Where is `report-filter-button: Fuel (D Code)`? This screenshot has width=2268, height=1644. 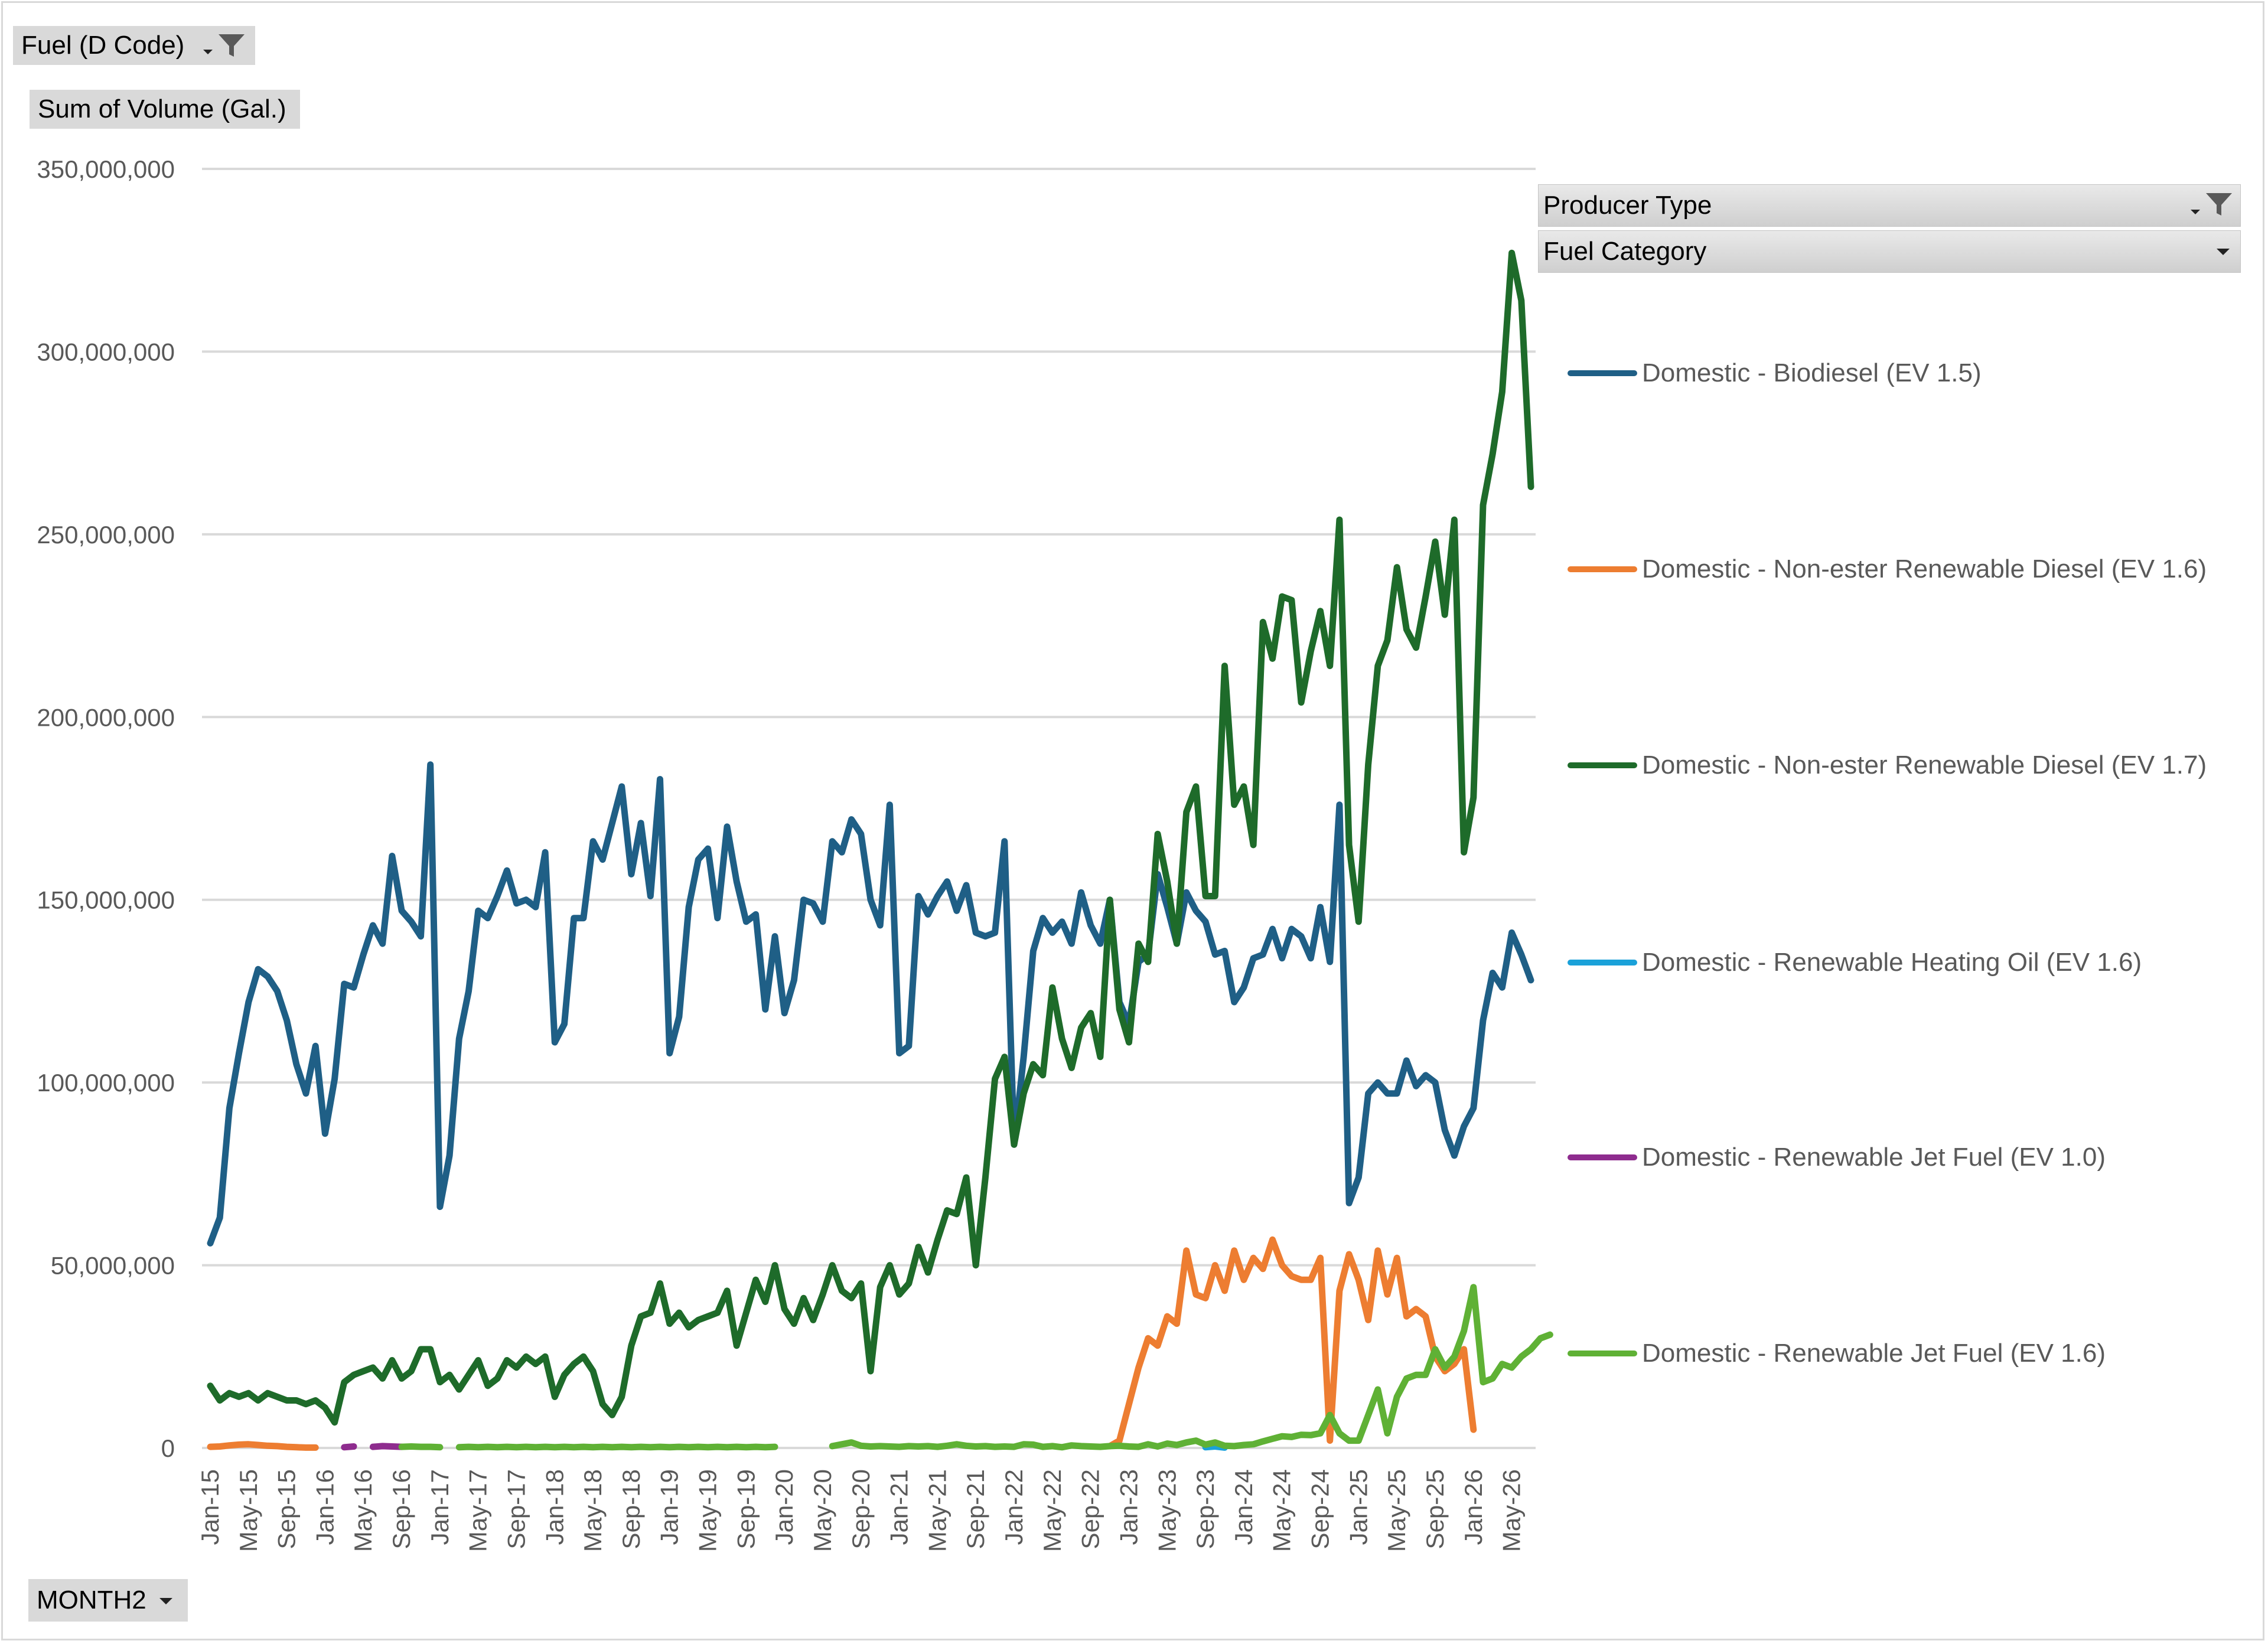 report-filter-button: Fuel (D Code) is located at coordinates (134, 45).